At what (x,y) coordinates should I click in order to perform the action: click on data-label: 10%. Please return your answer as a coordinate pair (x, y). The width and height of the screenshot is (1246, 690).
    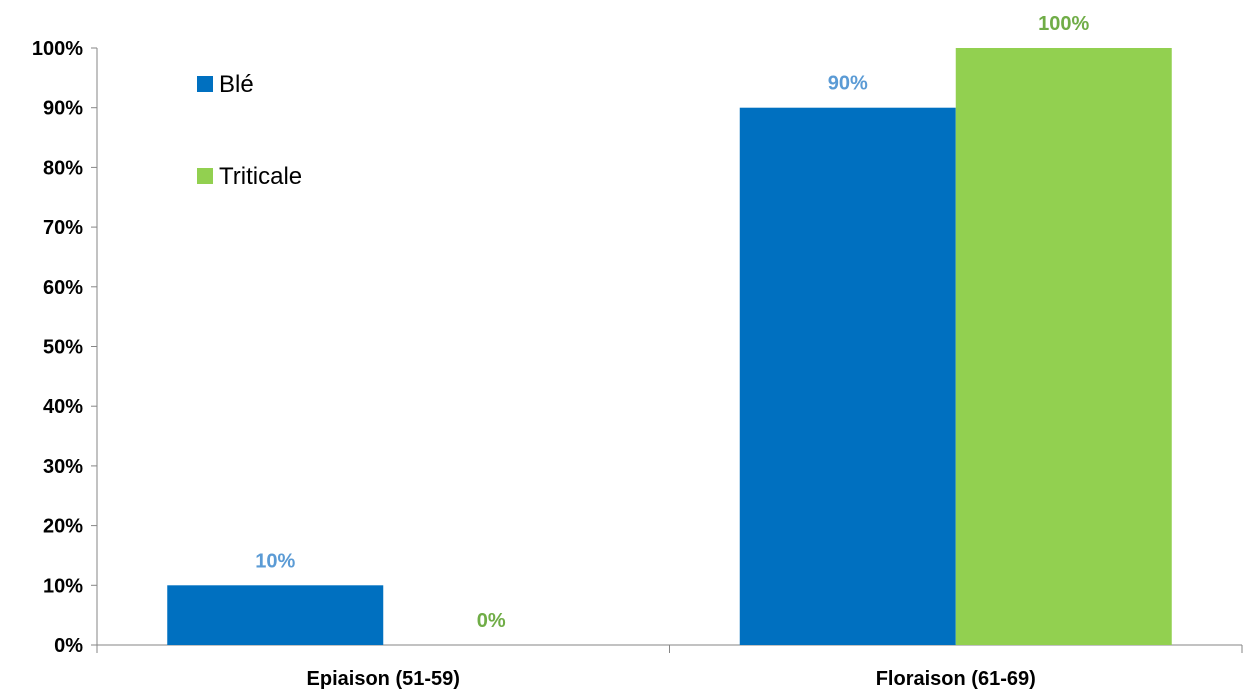
    Looking at the image, I should click on (275, 561).